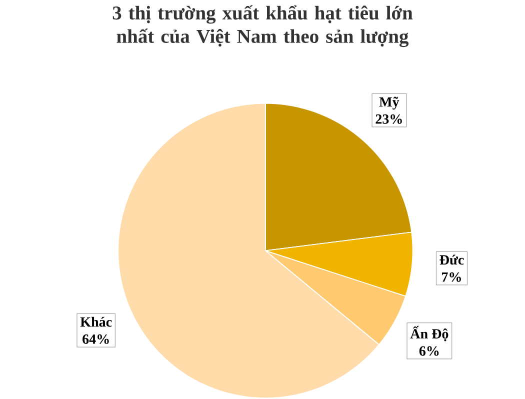 Image resolution: width=525 pixels, height=399 pixels. Describe the element at coordinates (96, 322) in the screenshot. I see `slice-label: Khác` at that location.